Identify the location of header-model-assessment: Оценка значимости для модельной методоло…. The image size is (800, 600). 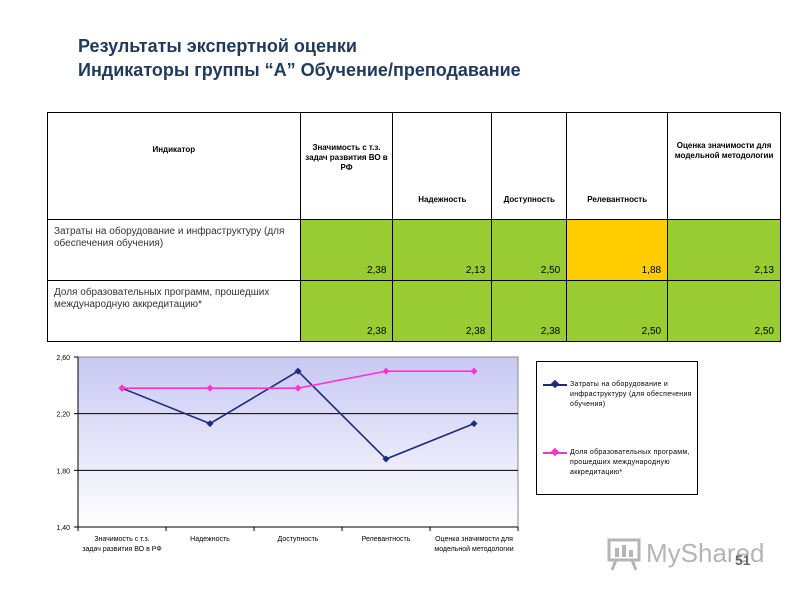
(724, 166).